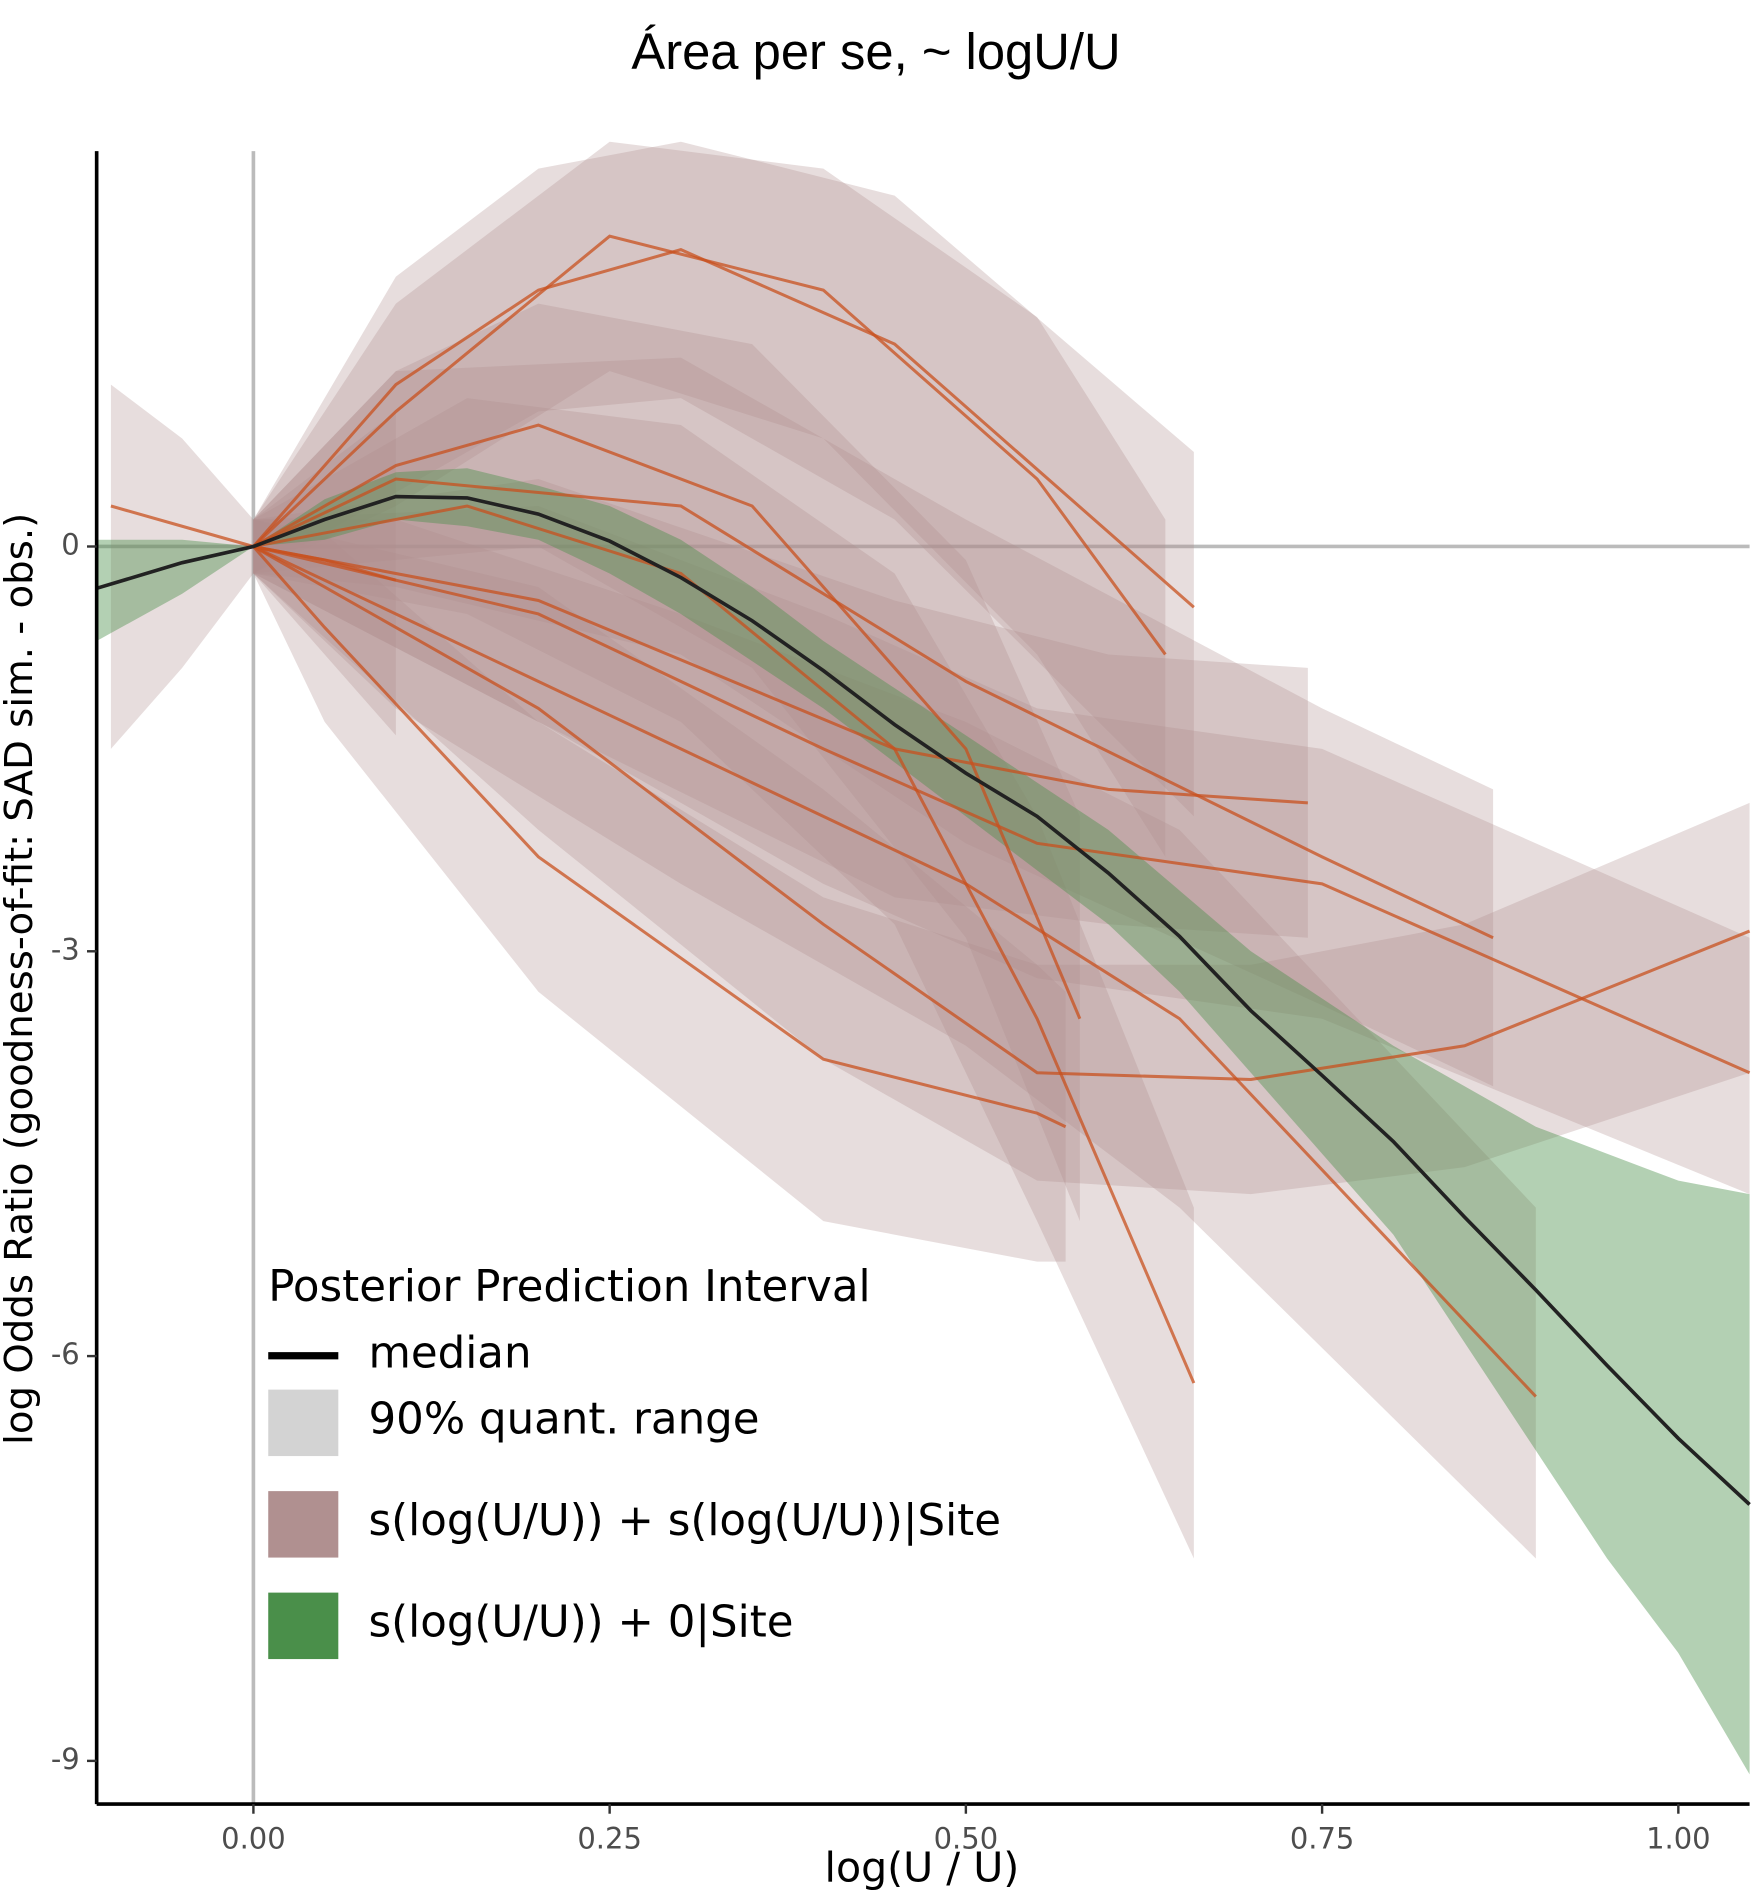 Image resolution: width=1752 pixels, height=1896 pixels. I want to click on x-axis-label: log(U / U), so click(922, 1868).